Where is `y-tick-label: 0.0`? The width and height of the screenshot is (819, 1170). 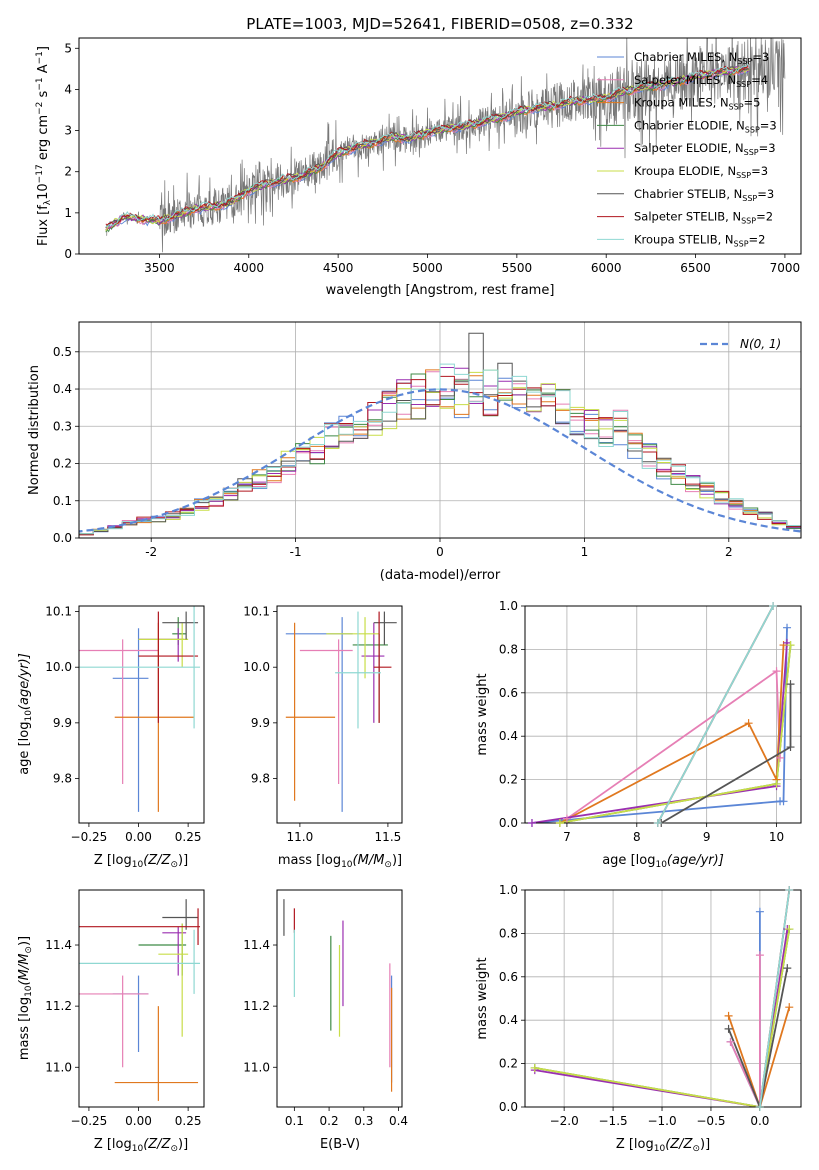
y-tick-label: 0.0 is located at coordinates (62, 538).